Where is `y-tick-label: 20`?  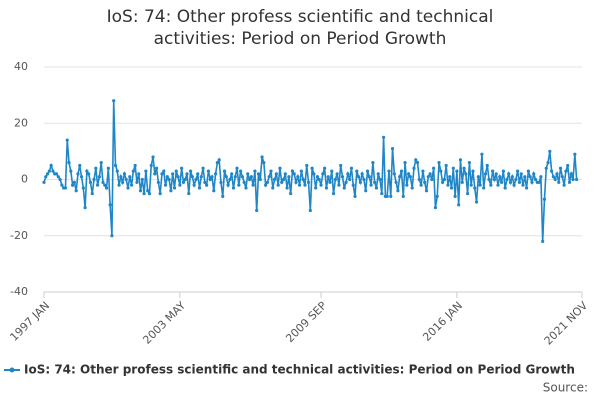
y-tick-label: 20 is located at coordinates (21, 122).